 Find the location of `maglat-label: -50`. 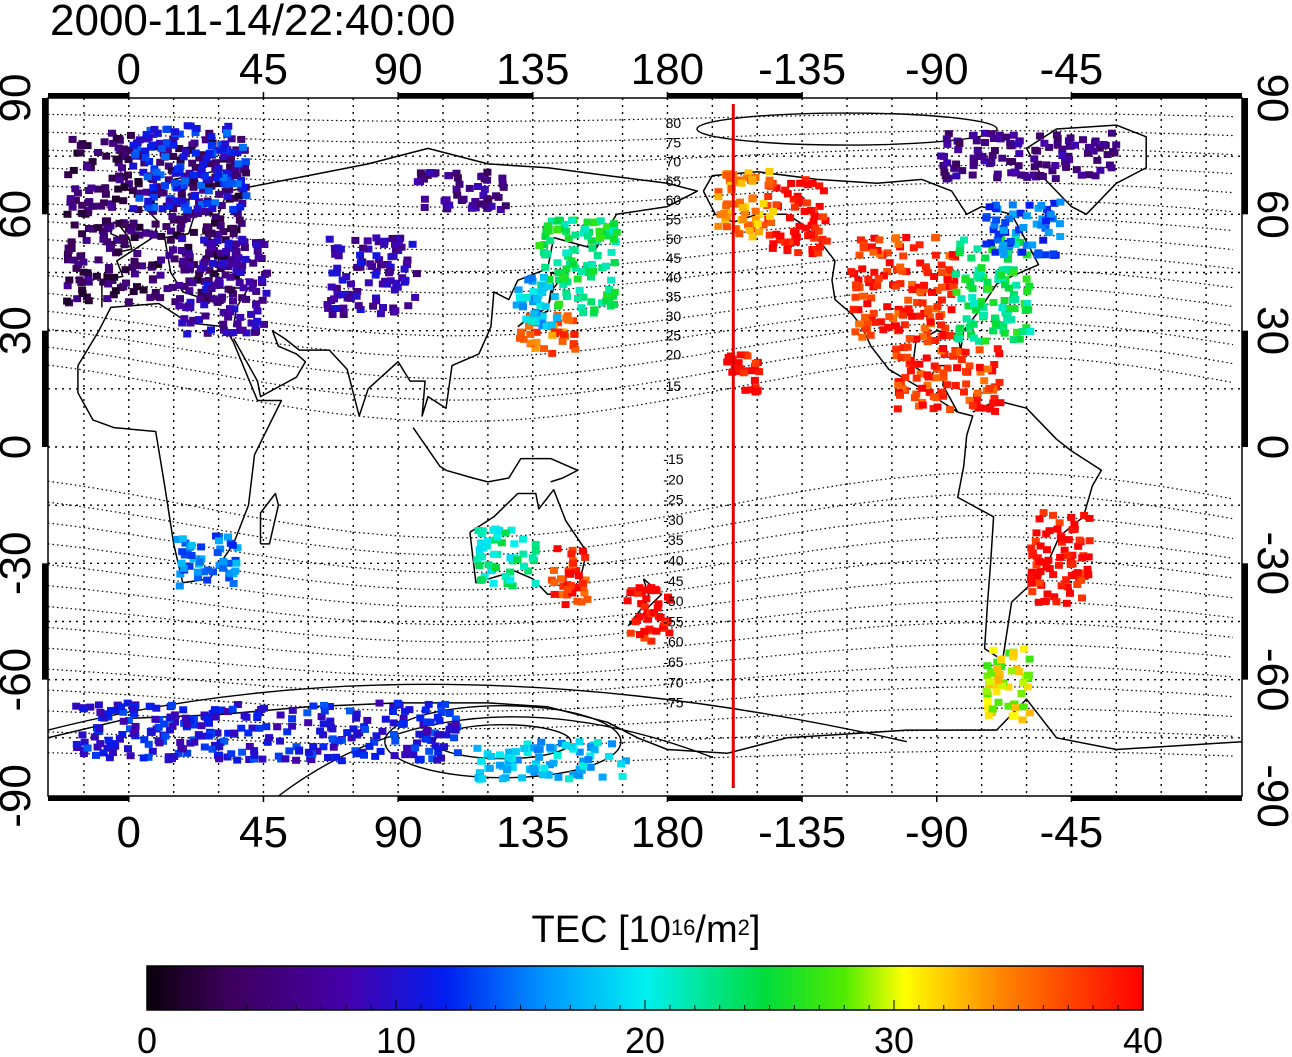

maglat-label: -50 is located at coordinates (673, 601).